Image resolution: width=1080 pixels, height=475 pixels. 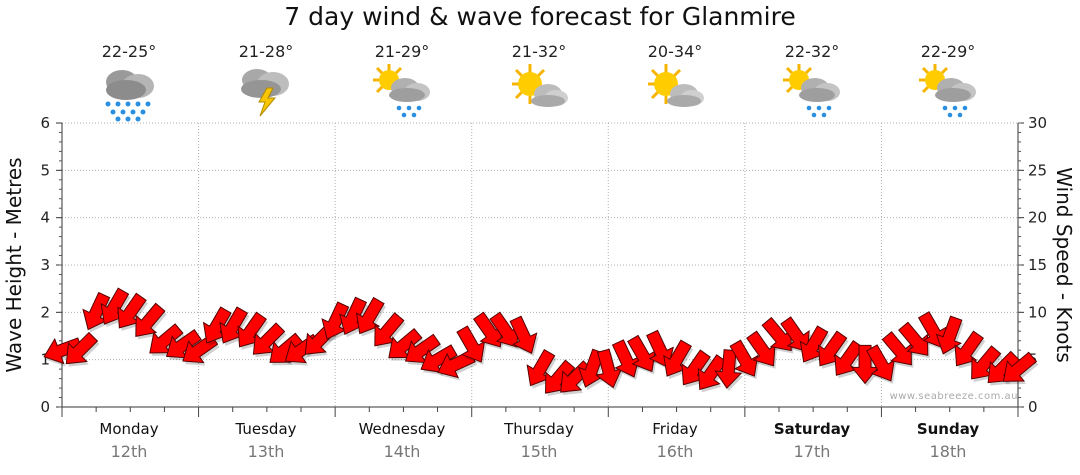 I want to click on temp-label-day2: 21-28°, so click(x=266, y=51).